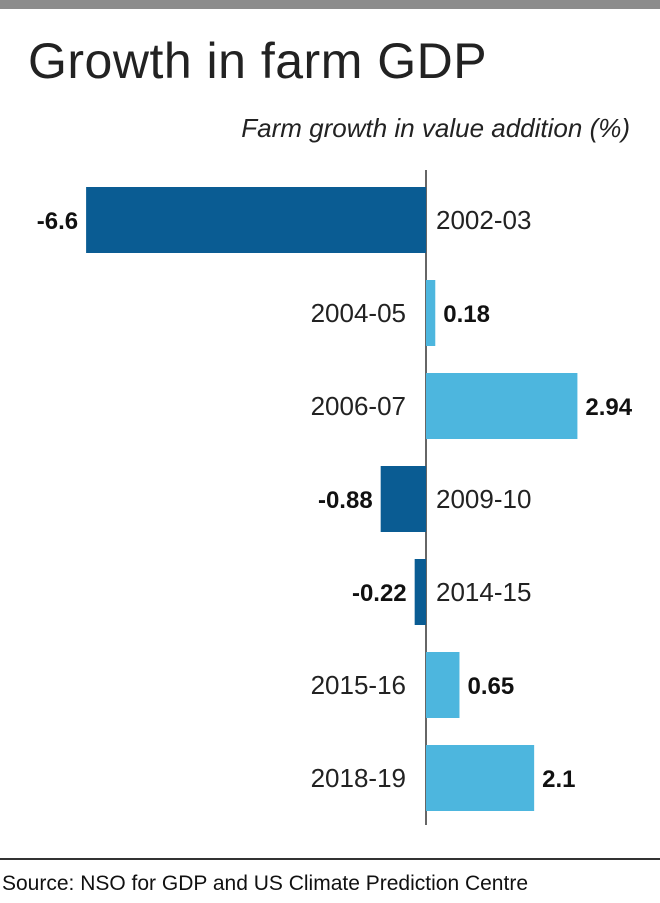 This screenshot has height=903, width=660. What do you see at coordinates (608, 407) in the screenshot?
I see `value-label: 2.94` at bounding box center [608, 407].